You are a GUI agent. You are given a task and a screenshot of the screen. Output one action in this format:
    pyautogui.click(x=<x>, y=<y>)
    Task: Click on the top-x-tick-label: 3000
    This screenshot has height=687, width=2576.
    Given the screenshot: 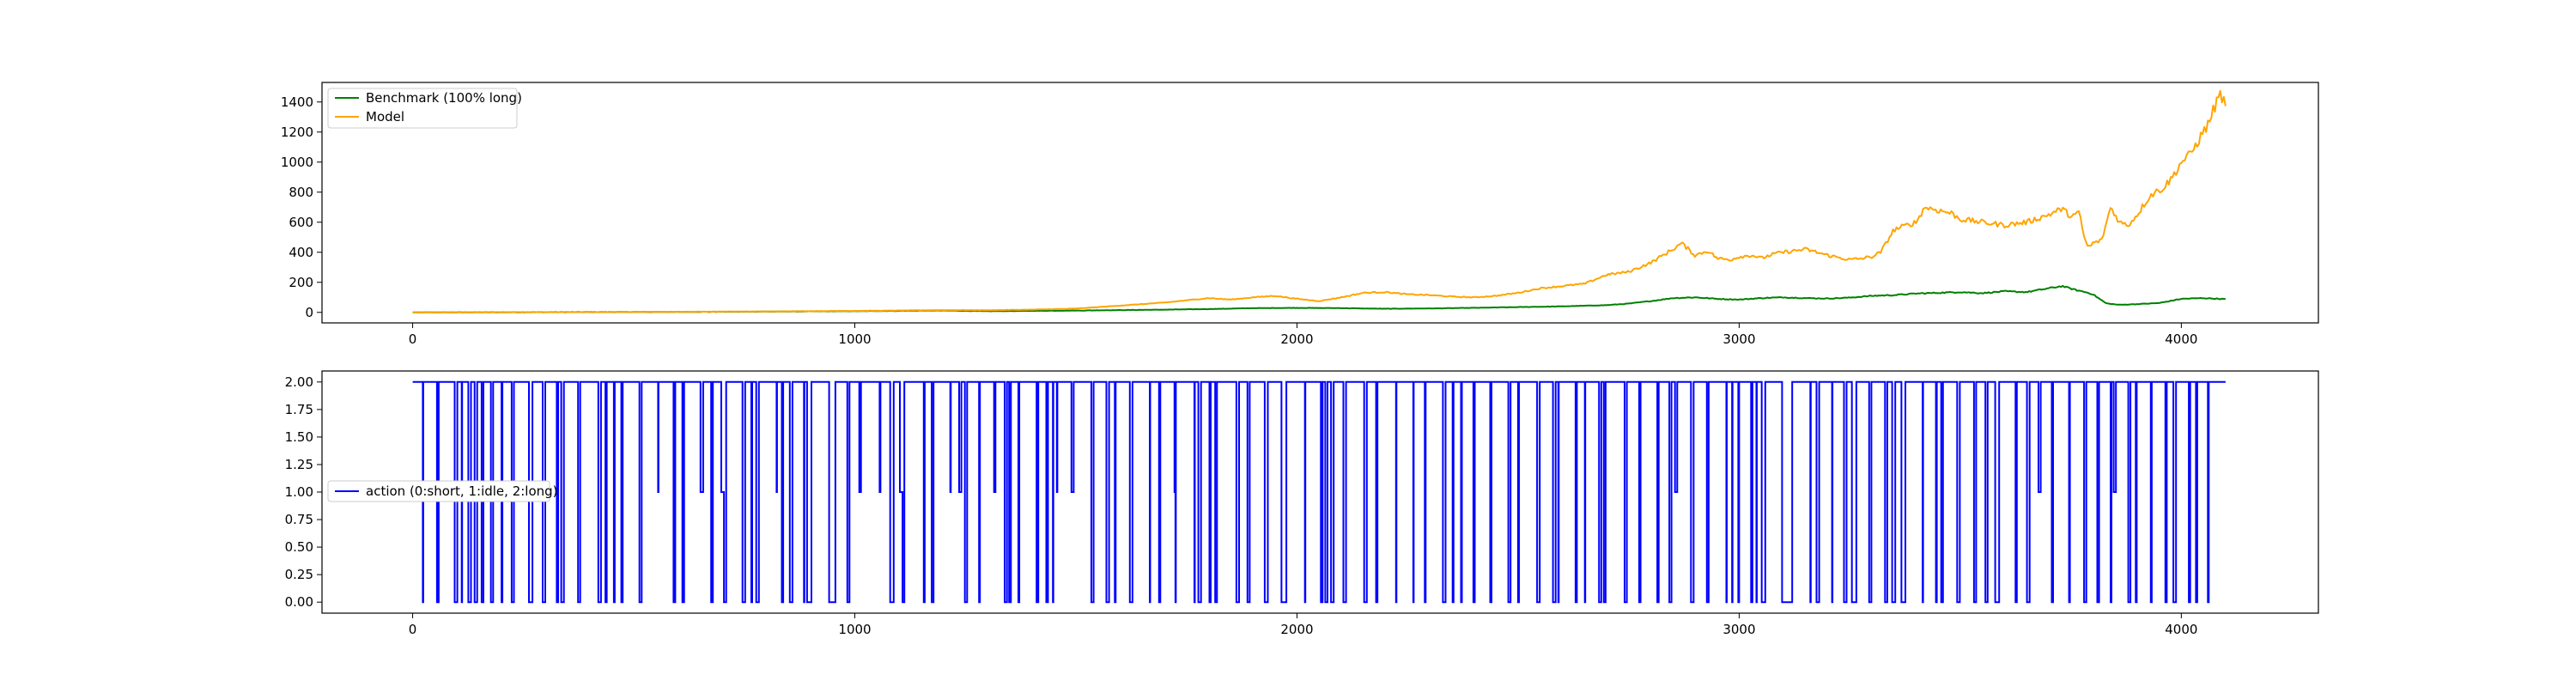 What is the action you would take?
    pyautogui.click(x=1738, y=339)
    